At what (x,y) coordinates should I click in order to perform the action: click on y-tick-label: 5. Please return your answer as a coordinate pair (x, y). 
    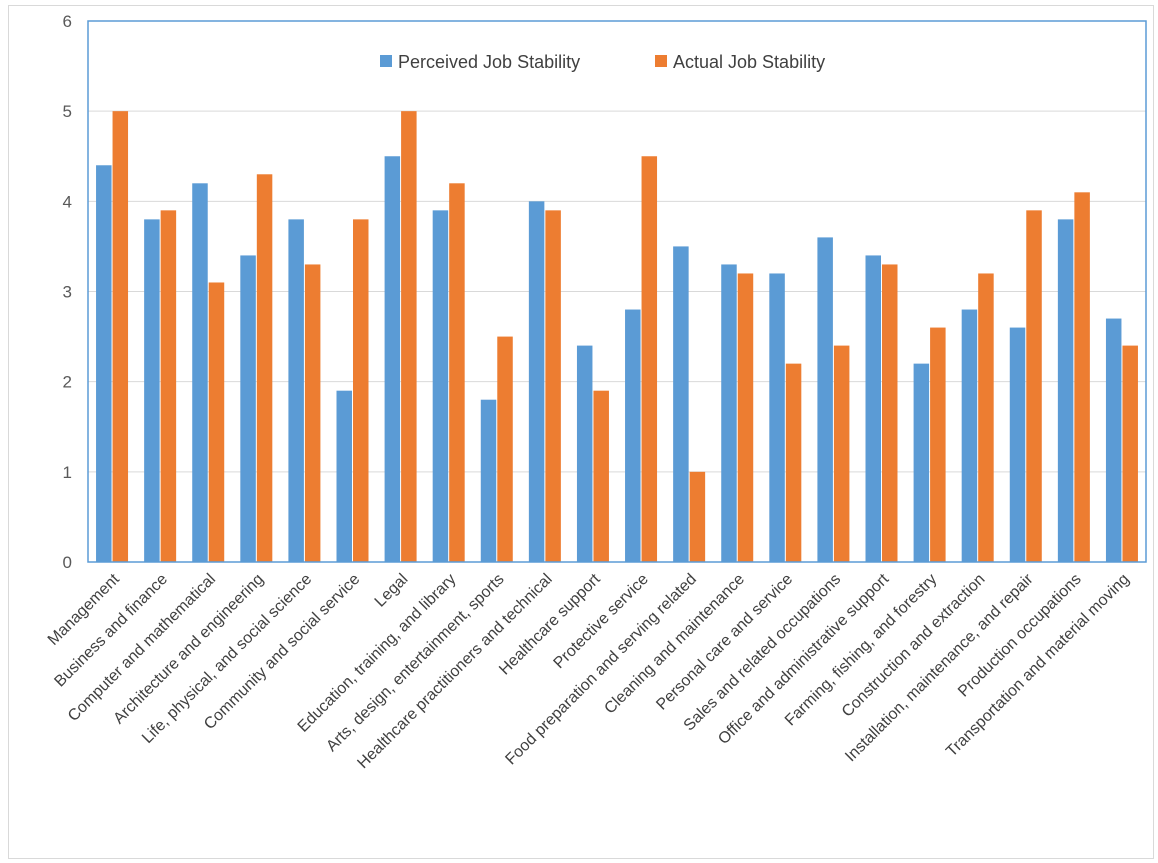
    Looking at the image, I should click on (67, 111).